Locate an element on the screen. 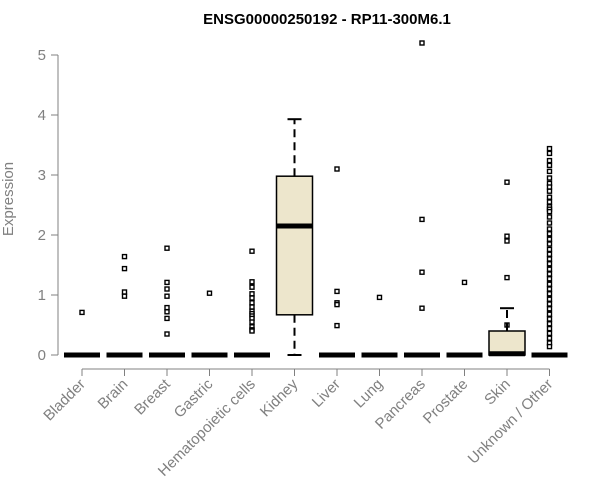 The image size is (600, 500). y-tick-label: 2 is located at coordinates (42, 235).